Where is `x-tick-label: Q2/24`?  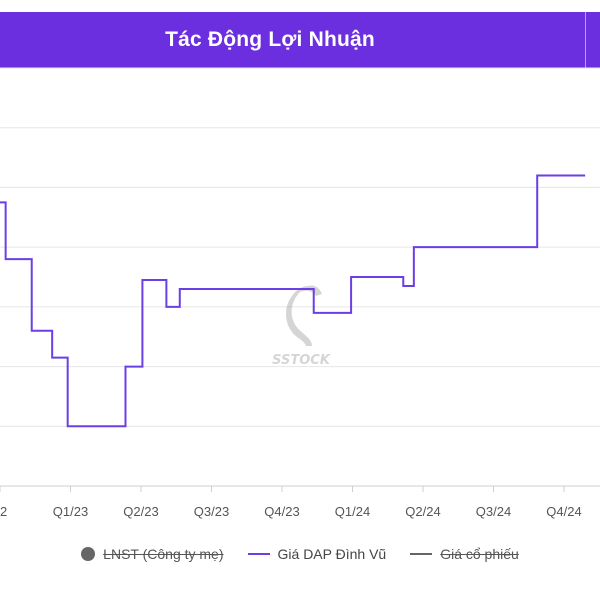
x-tick-label: Q2/24 is located at coordinates (422, 511).